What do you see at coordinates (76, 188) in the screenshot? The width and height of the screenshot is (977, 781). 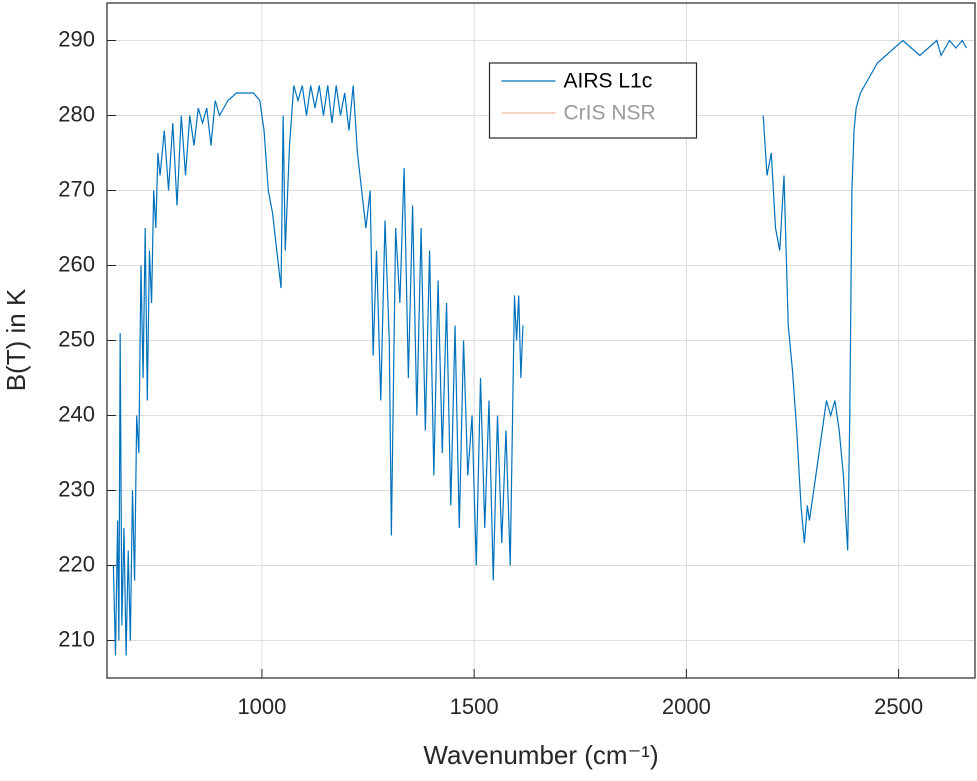 I see `y-tick-label: 270` at bounding box center [76, 188].